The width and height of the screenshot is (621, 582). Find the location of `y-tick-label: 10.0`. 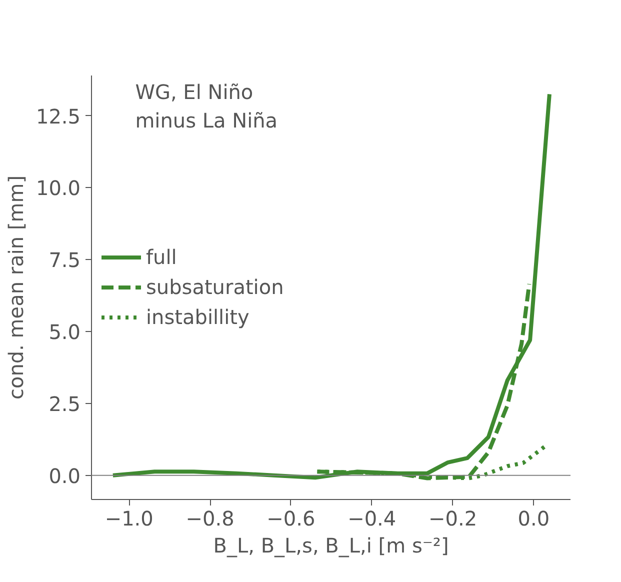

y-tick-label: 10.0 is located at coordinates (58, 188).